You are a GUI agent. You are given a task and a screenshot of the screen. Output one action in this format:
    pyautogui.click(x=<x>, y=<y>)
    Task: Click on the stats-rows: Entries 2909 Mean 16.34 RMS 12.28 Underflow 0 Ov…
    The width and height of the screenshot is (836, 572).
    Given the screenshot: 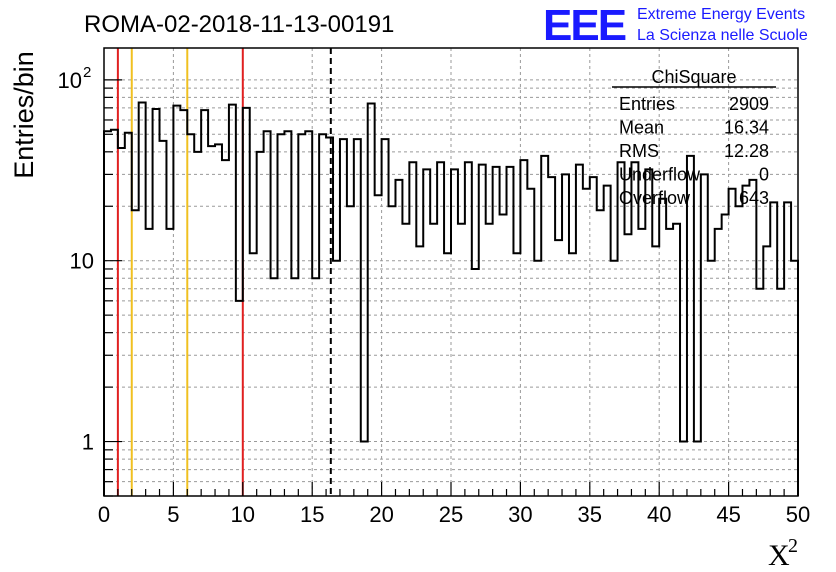 What is the action you would take?
    pyautogui.click(x=694, y=151)
    